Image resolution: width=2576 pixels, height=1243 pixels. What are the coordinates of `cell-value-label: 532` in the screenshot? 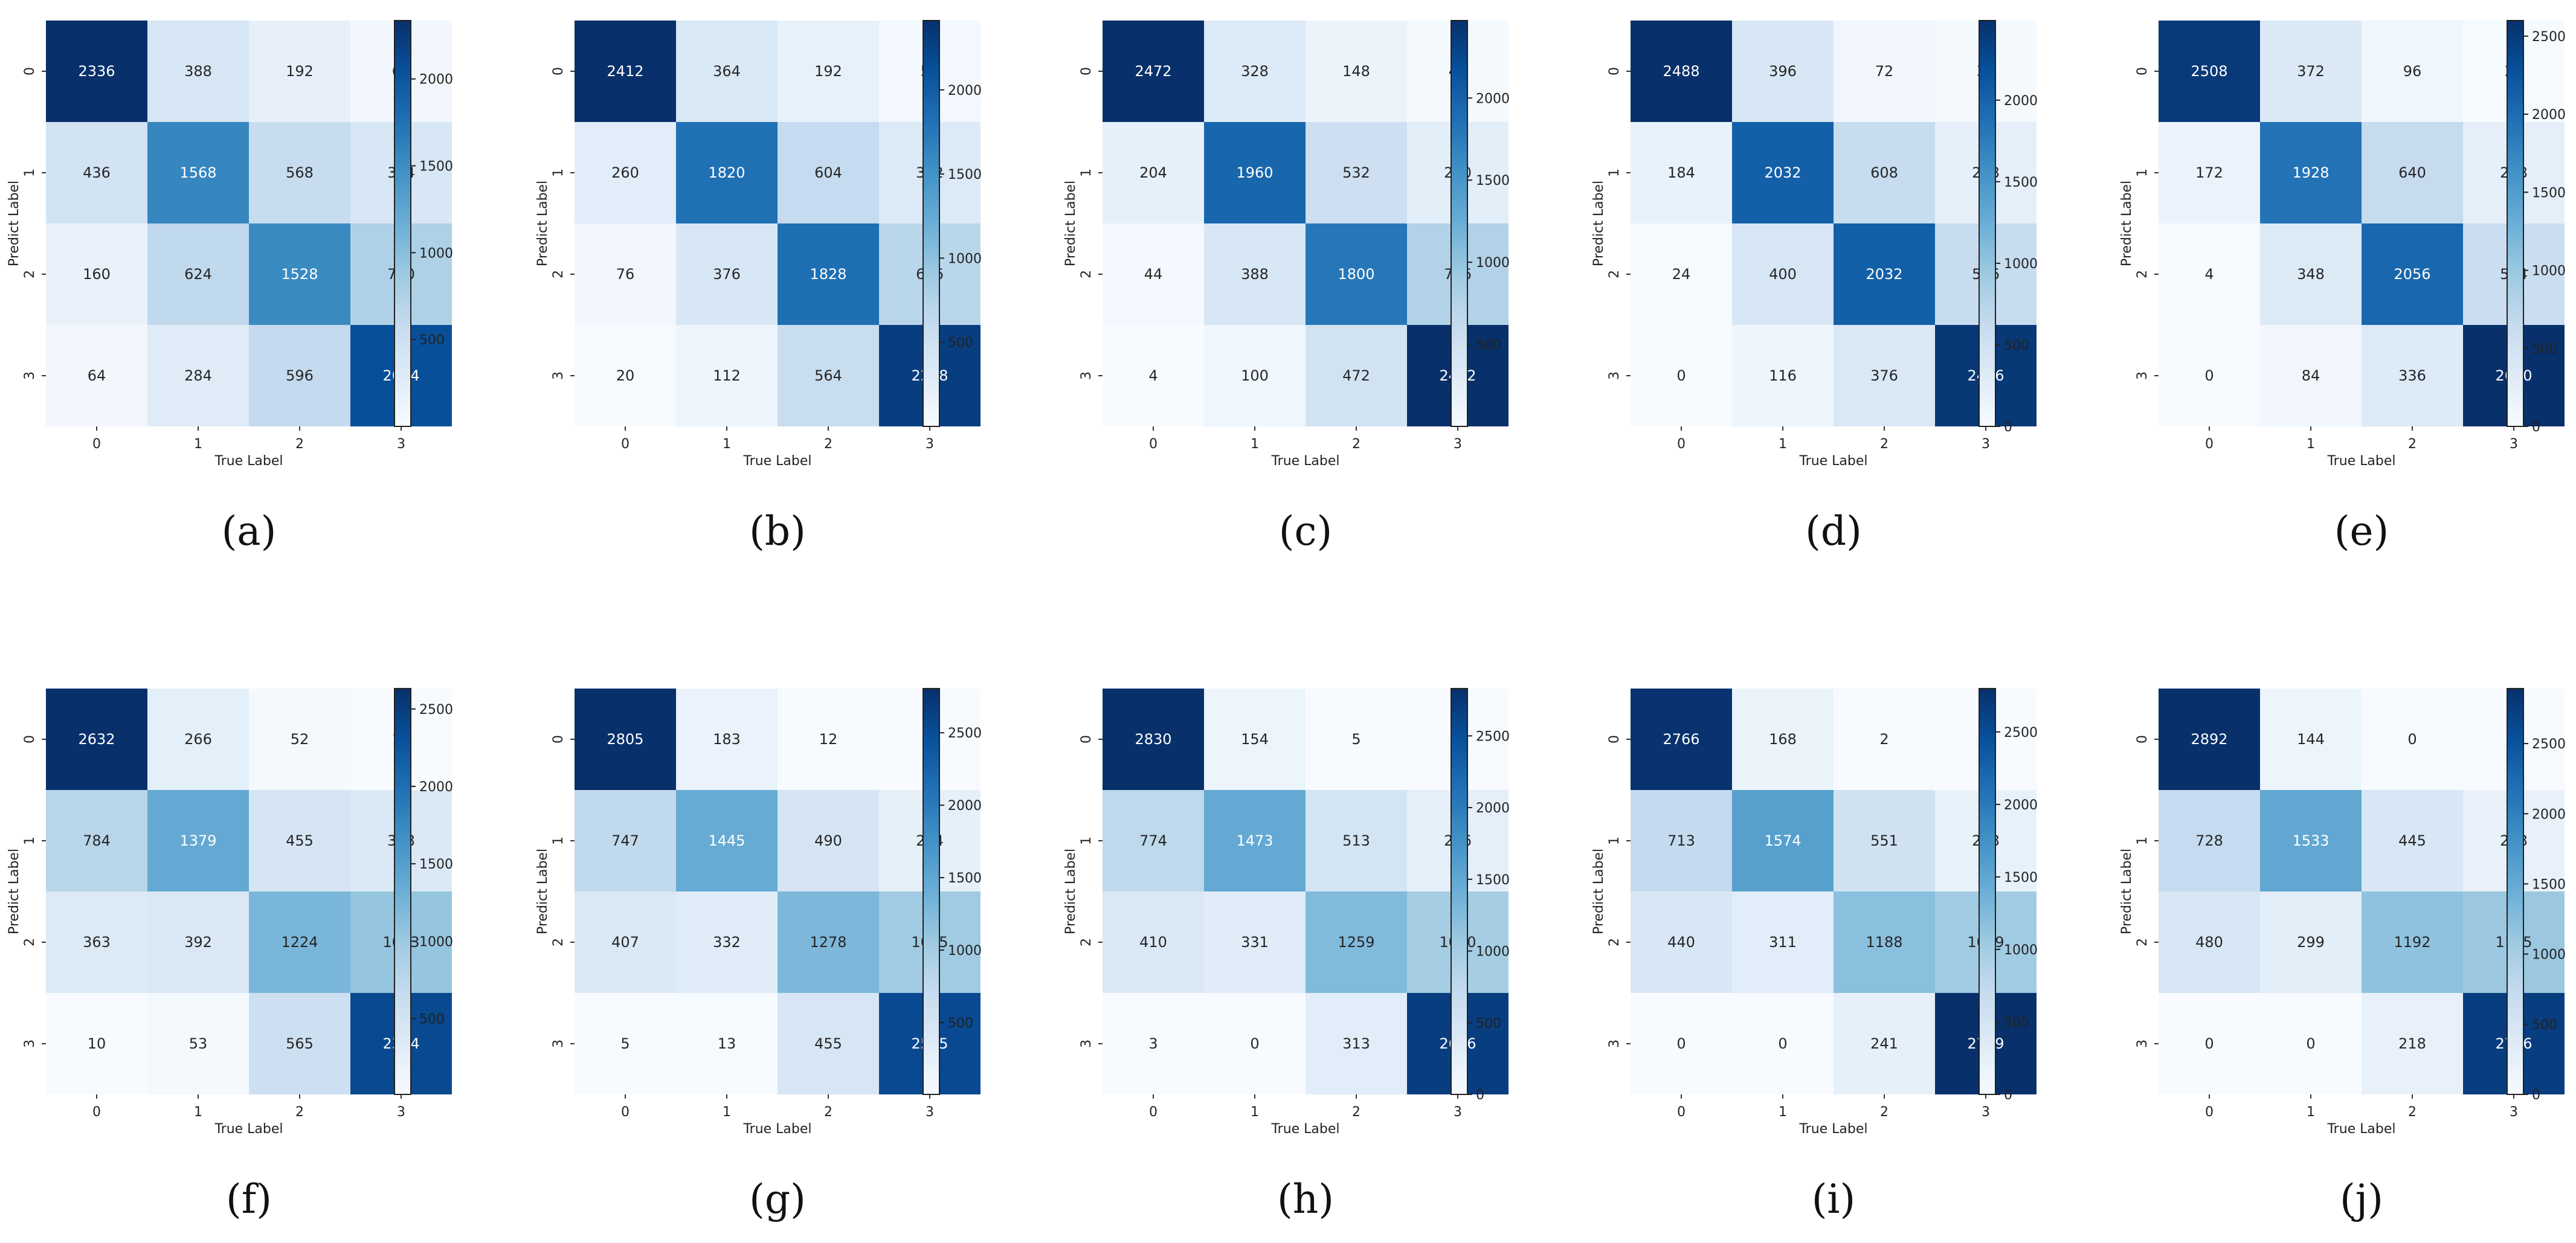 It's located at (1356, 172).